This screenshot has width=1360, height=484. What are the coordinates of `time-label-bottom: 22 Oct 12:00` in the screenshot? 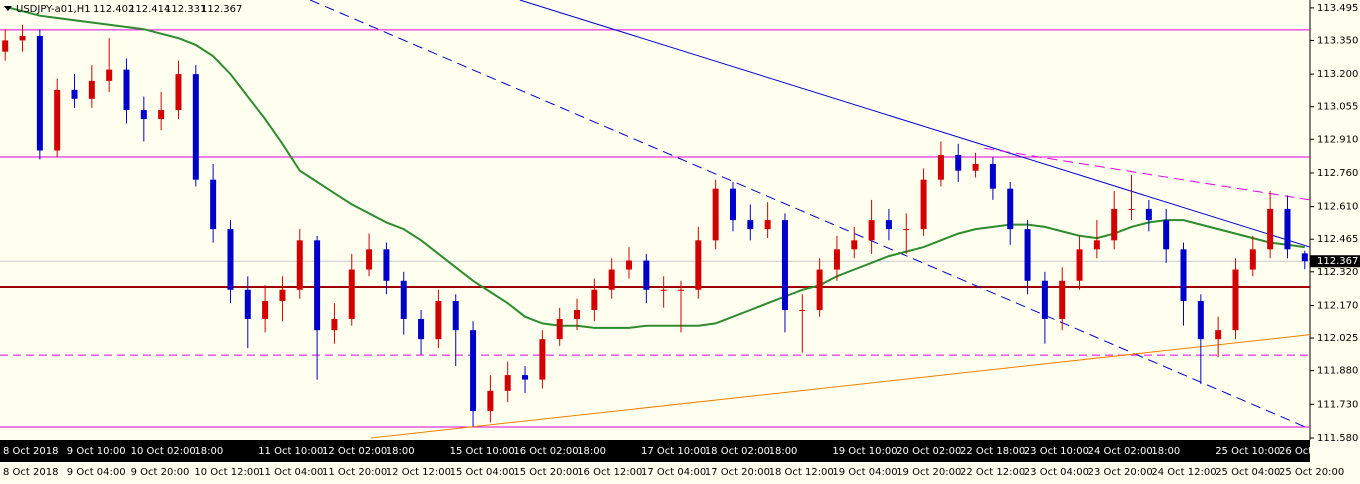 It's located at (992, 472).